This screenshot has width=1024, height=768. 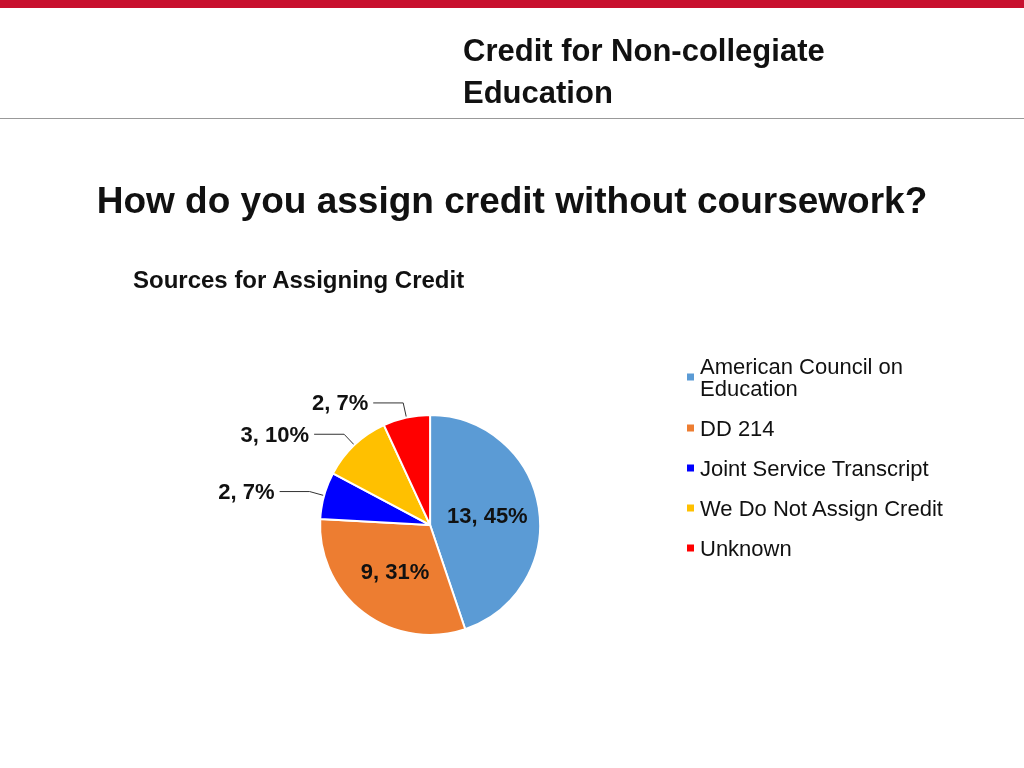 I want to click on text: Credit for Non-collegiate Education, so click(x=644, y=72).